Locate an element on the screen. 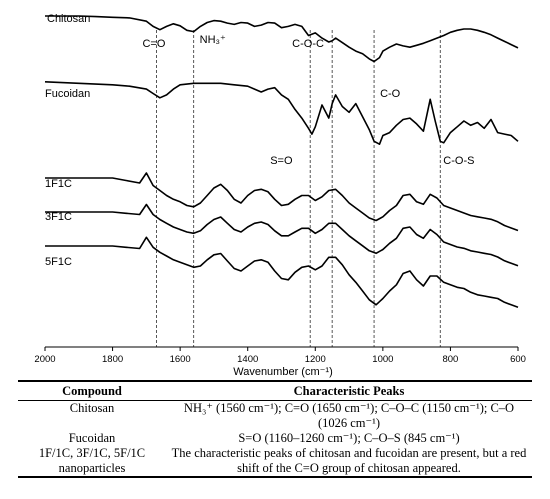  series-label-5f1c: 5F1C is located at coordinates (58, 262).